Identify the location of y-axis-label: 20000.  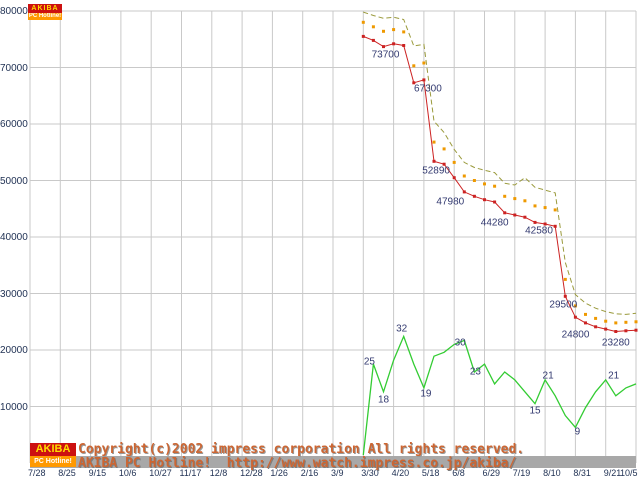
(14, 350).